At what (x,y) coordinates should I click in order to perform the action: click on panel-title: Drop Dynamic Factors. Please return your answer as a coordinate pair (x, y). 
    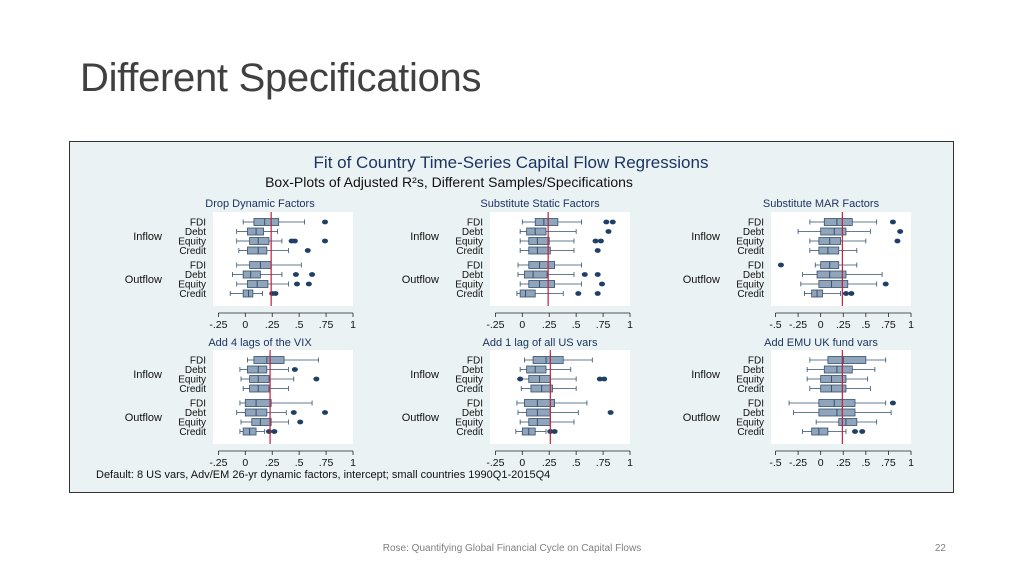
    Looking at the image, I should click on (260, 204).